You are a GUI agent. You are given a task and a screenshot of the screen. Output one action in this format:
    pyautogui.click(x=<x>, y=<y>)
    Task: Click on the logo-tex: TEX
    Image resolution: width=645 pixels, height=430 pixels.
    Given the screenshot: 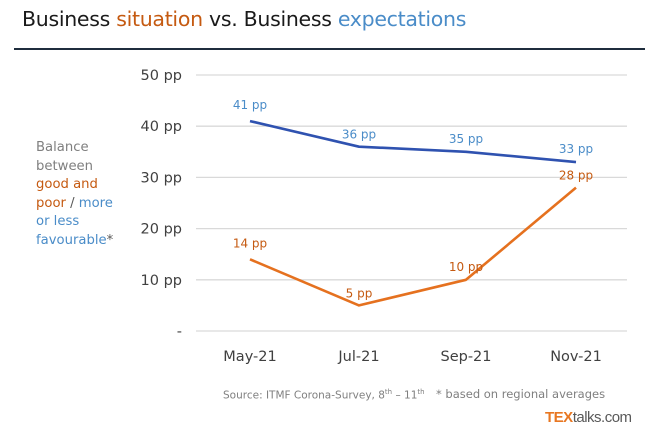 What is the action you would take?
    pyautogui.click(x=559, y=417)
    